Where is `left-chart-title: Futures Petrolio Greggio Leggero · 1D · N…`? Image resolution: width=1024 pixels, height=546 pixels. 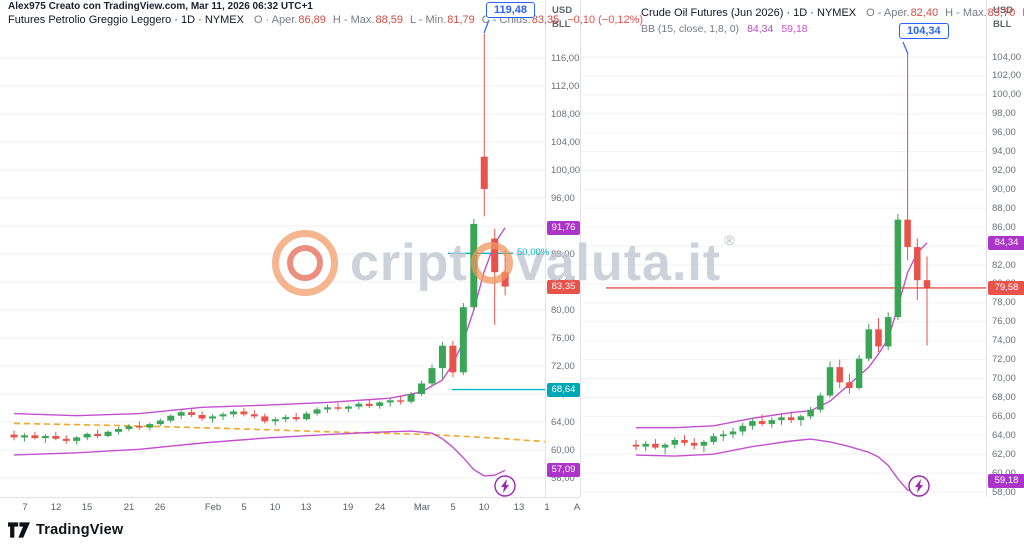
left-chart-title: Futures Petrolio Greggio Leggero · 1D · N… is located at coordinates (325, 20).